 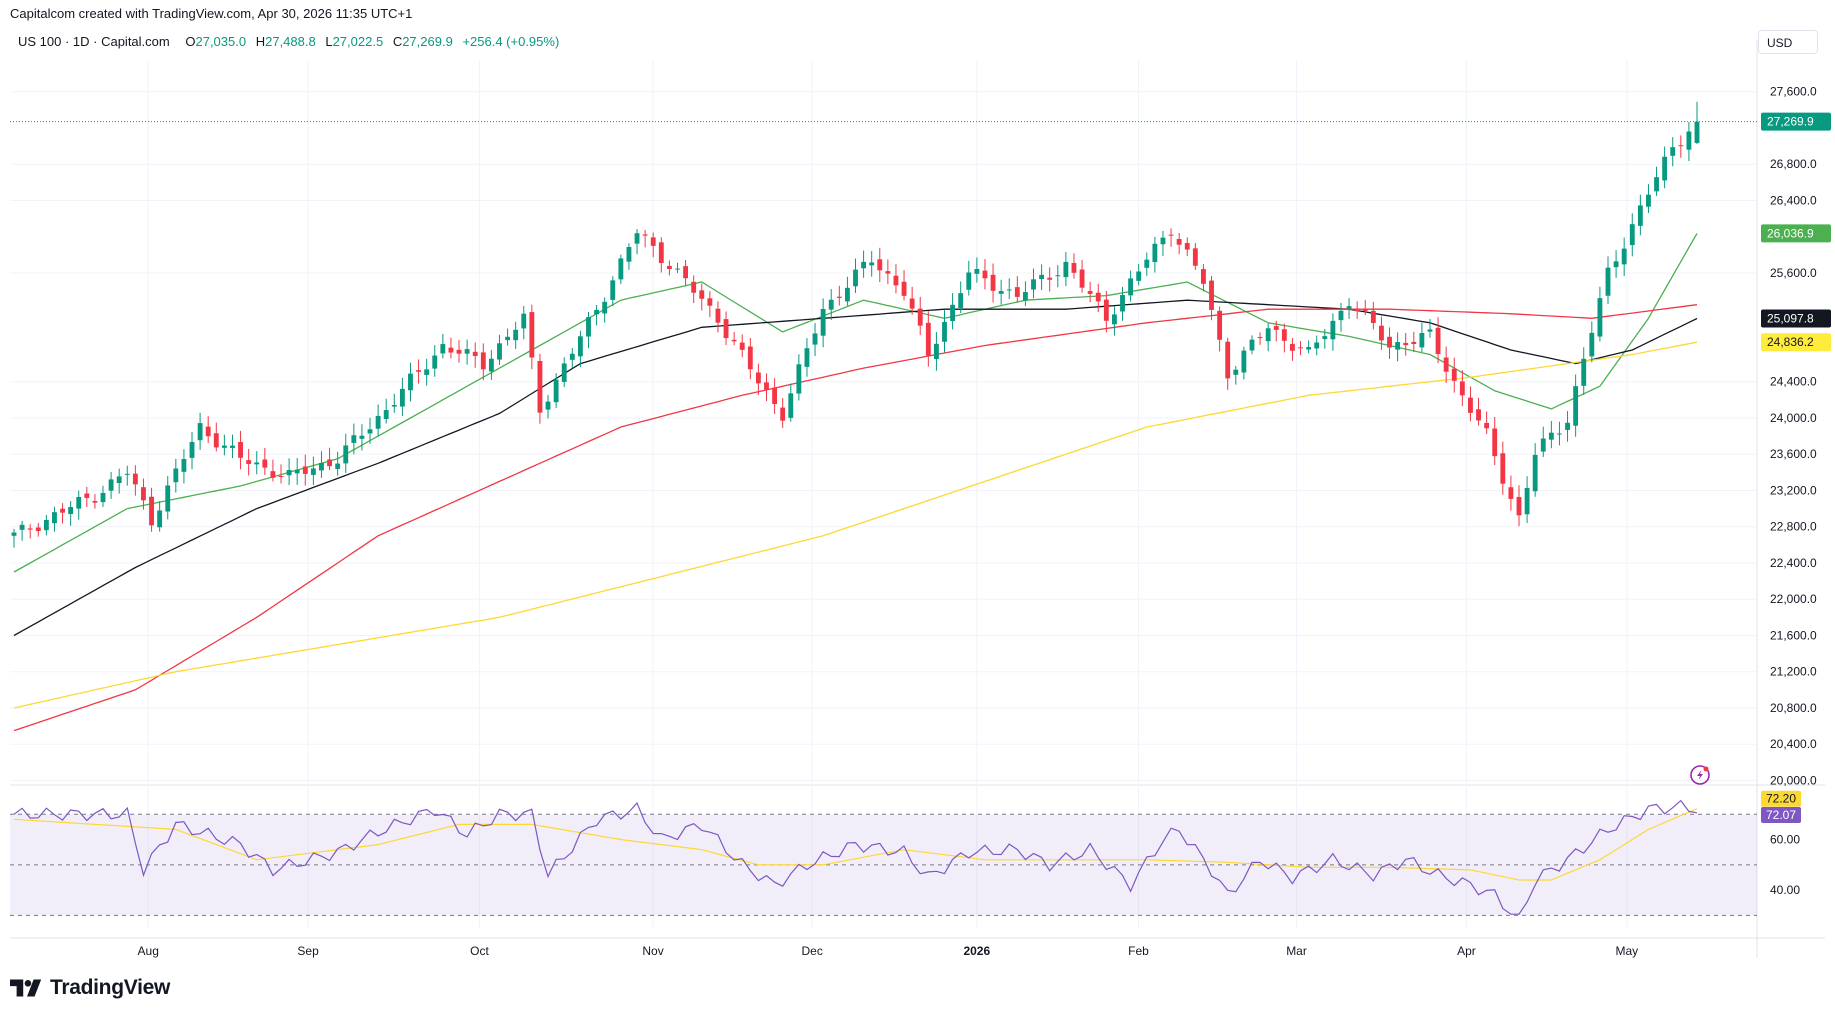 What do you see at coordinates (1700, 775) in the screenshot?
I see `lightning-icon` at bounding box center [1700, 775].